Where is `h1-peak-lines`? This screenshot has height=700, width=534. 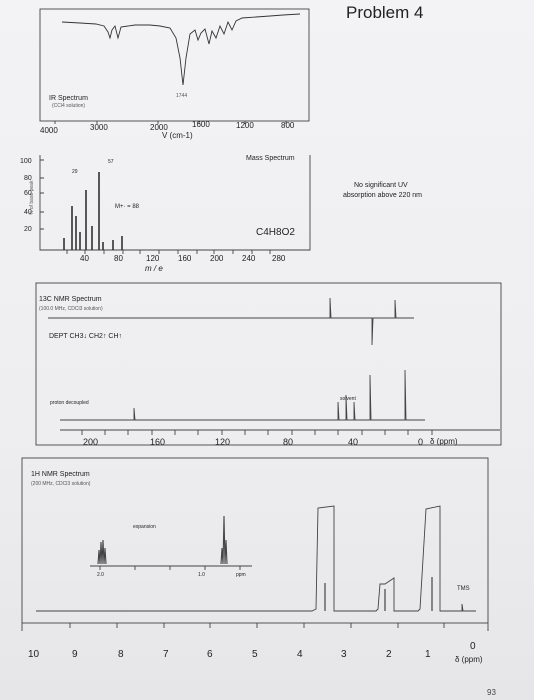 h1-peak-lines is located at coordinates (378, 594).